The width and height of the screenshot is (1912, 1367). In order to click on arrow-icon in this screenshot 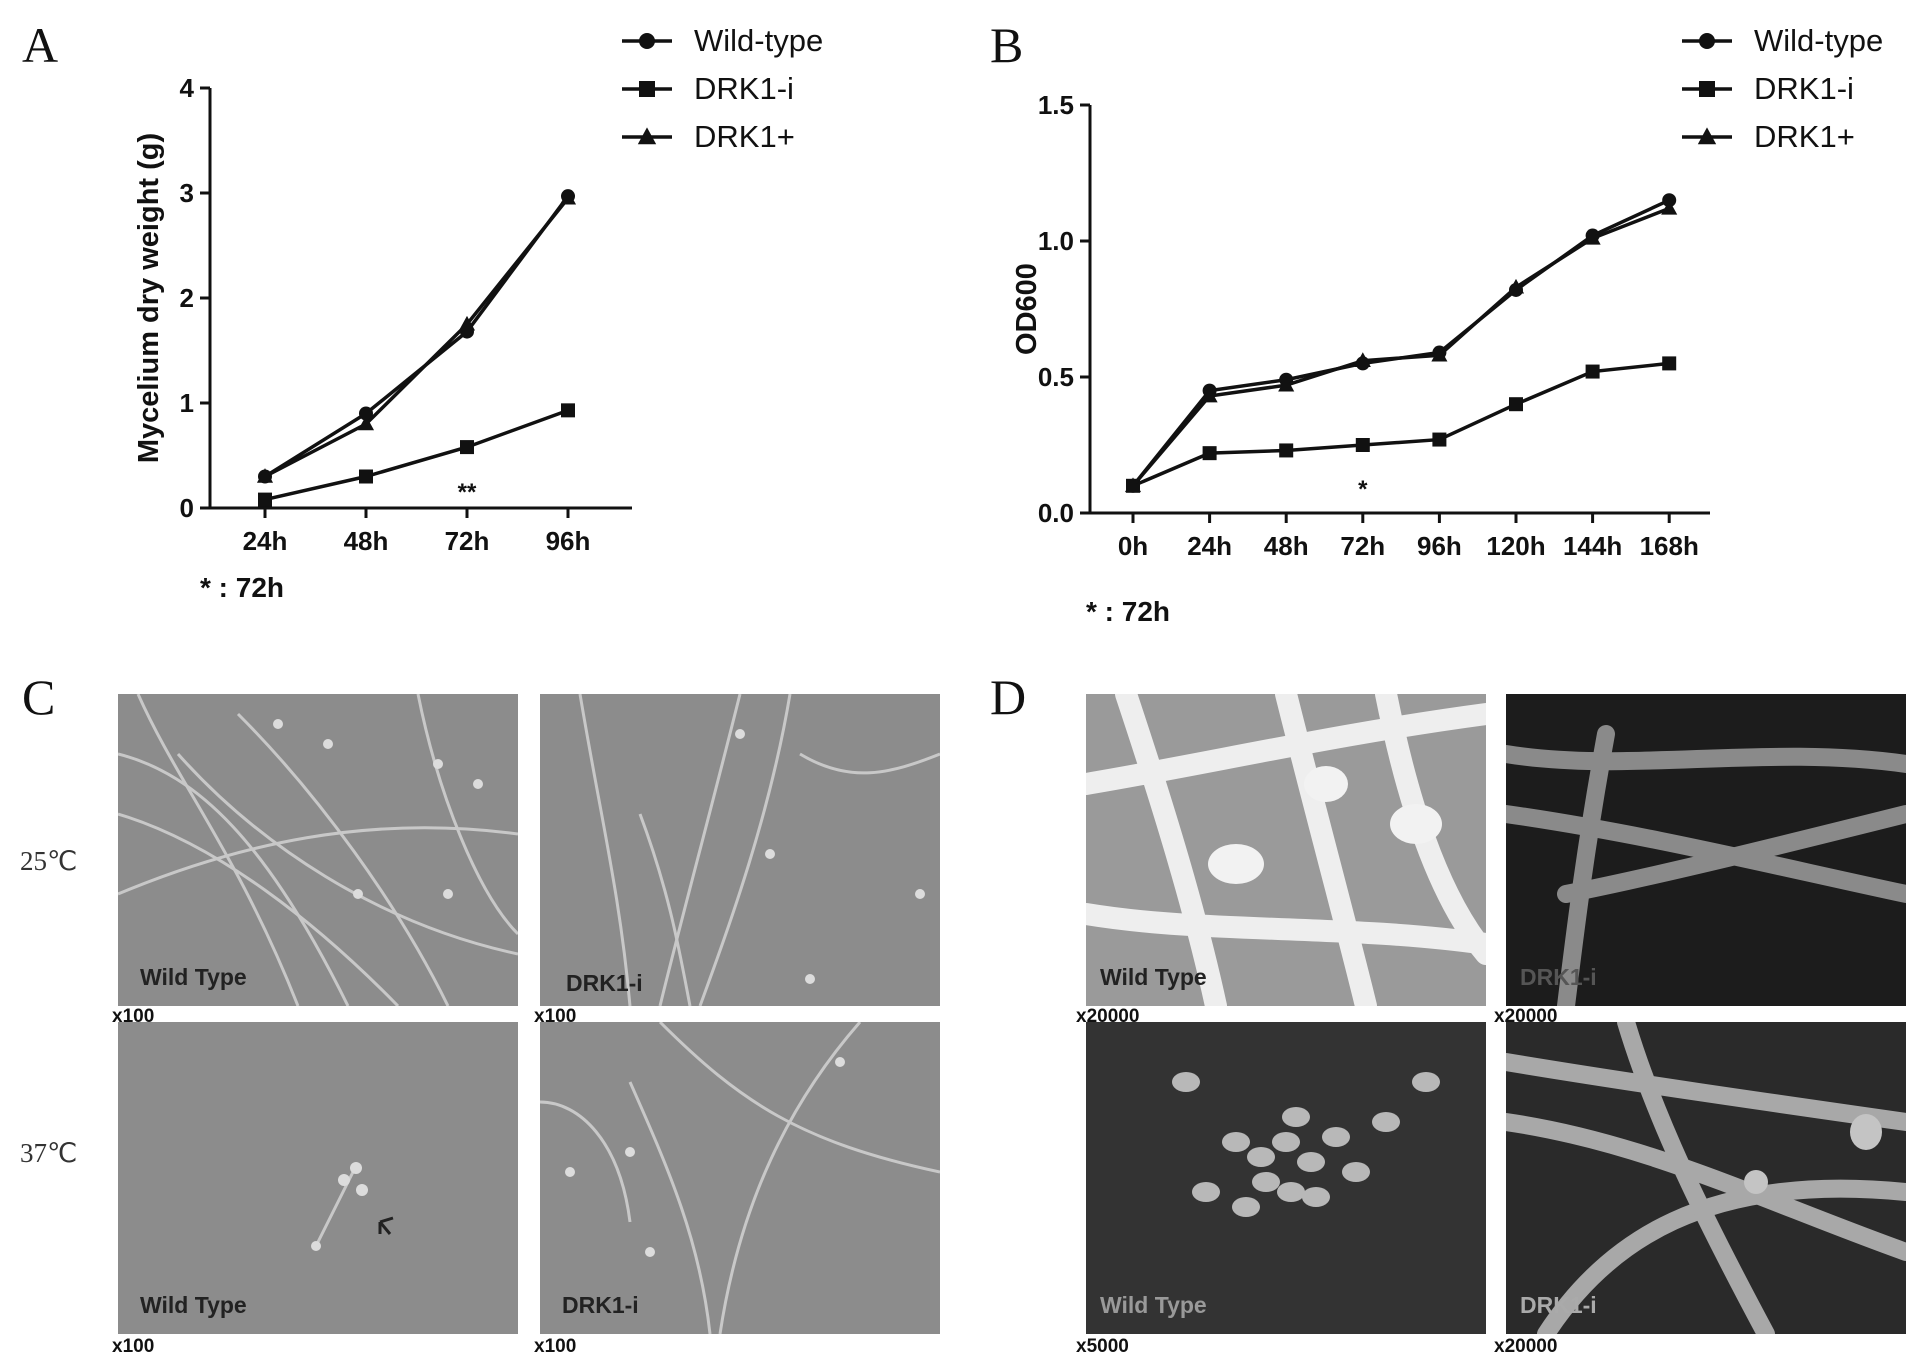, I will do `click(386, 1225)`.